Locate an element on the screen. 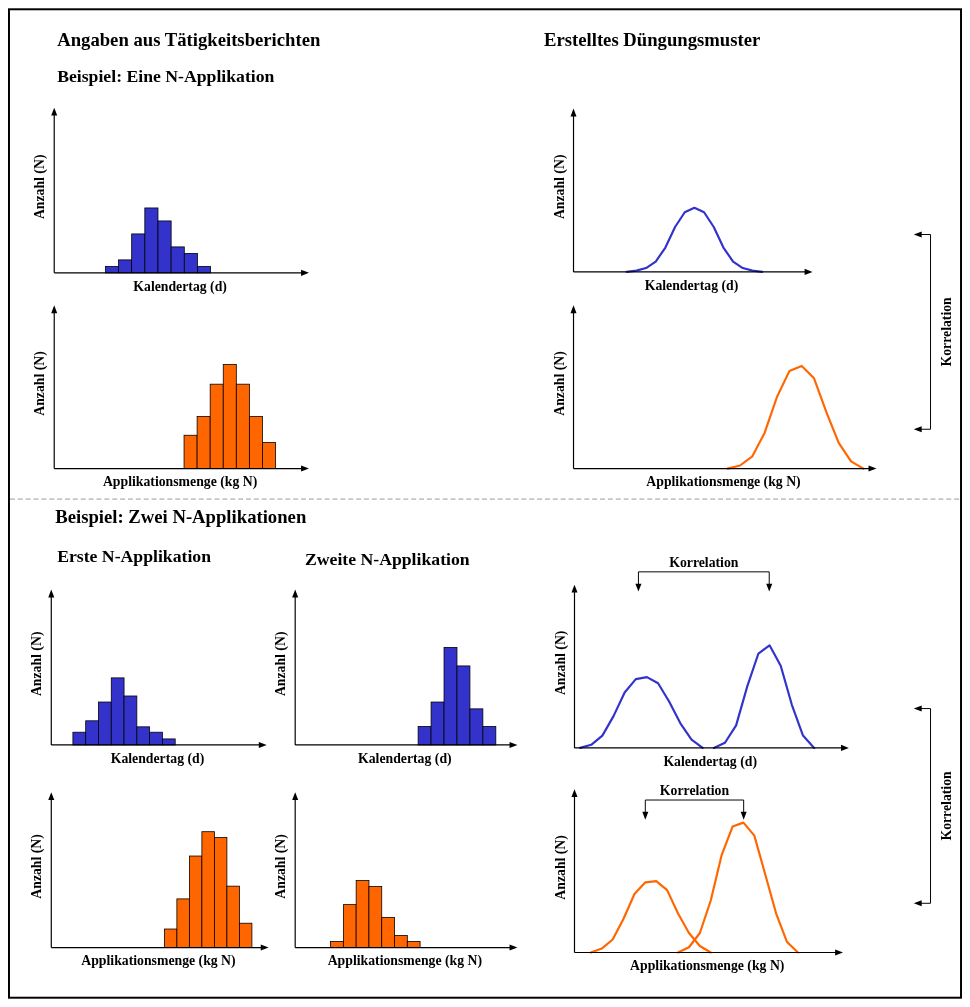  chart-title: Beispiel: Zwei N-Applikationen is located at coordinates (181, 516).